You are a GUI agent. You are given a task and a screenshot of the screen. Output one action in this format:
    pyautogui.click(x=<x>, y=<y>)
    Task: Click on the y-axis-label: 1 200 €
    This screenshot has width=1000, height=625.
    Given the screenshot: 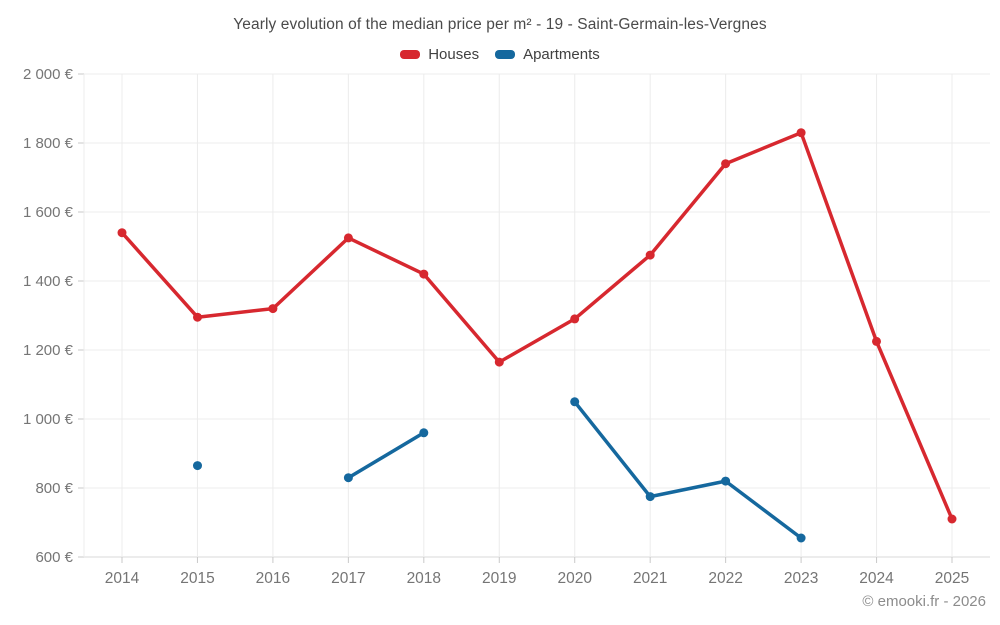 What is the action you would take?
    pyautogui.click(x=48, y=350)
    